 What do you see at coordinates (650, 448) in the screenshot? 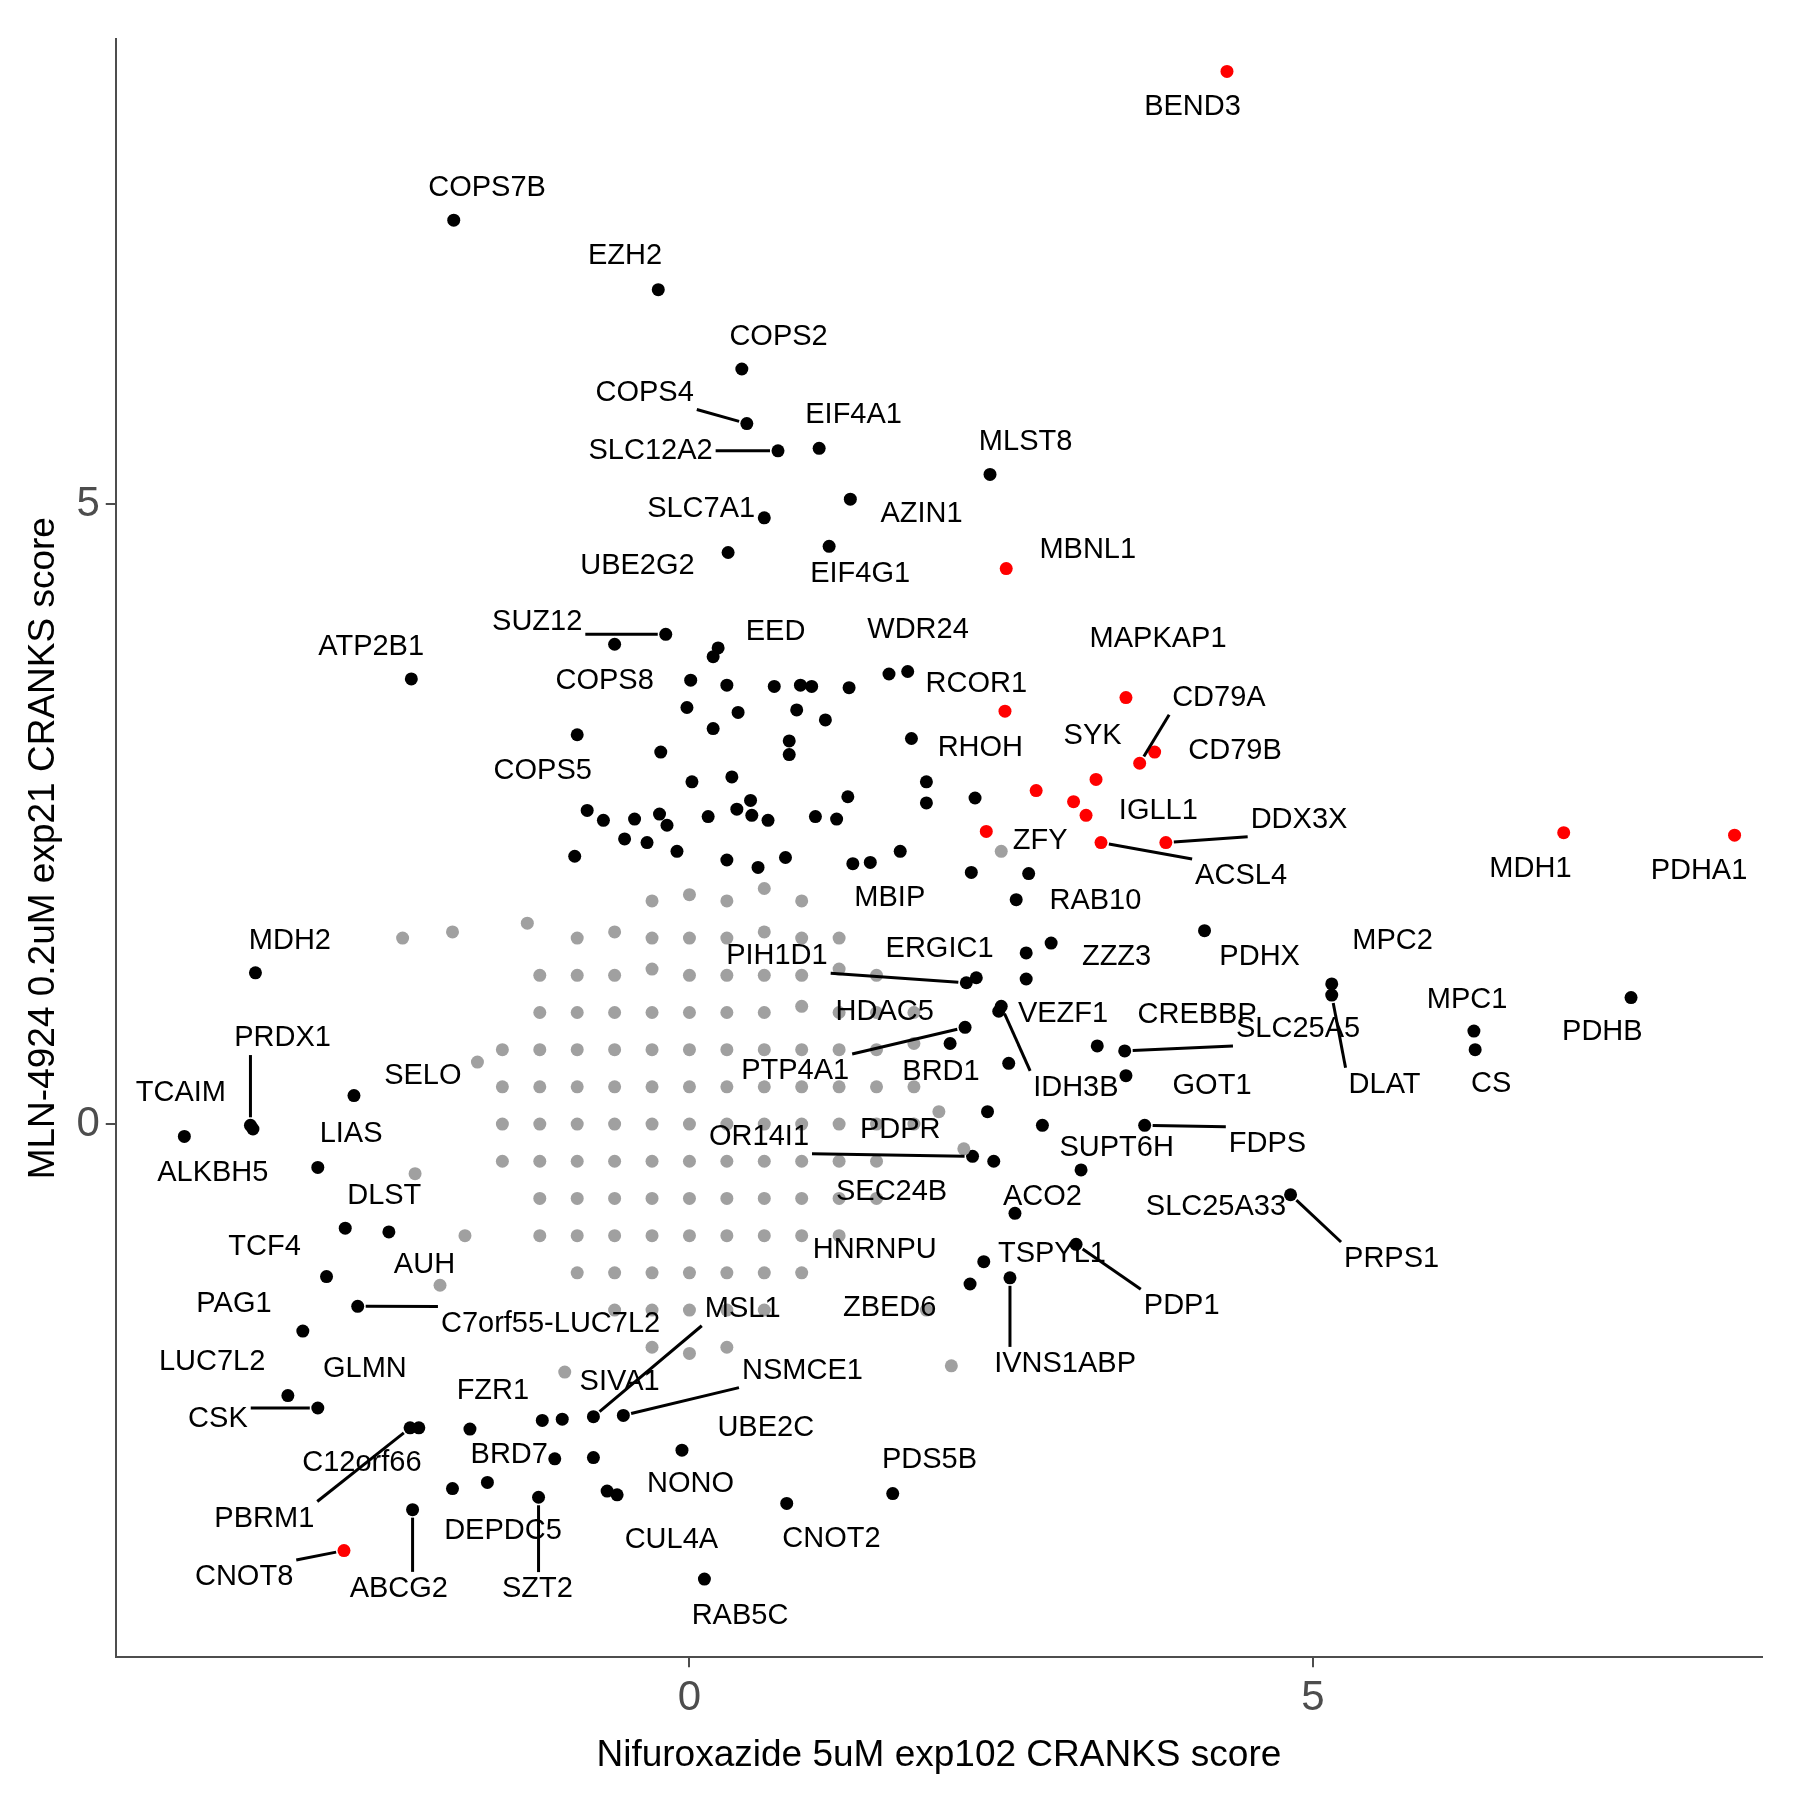
I see `annotation: SLC12A2` at bounding box center [650, 448].